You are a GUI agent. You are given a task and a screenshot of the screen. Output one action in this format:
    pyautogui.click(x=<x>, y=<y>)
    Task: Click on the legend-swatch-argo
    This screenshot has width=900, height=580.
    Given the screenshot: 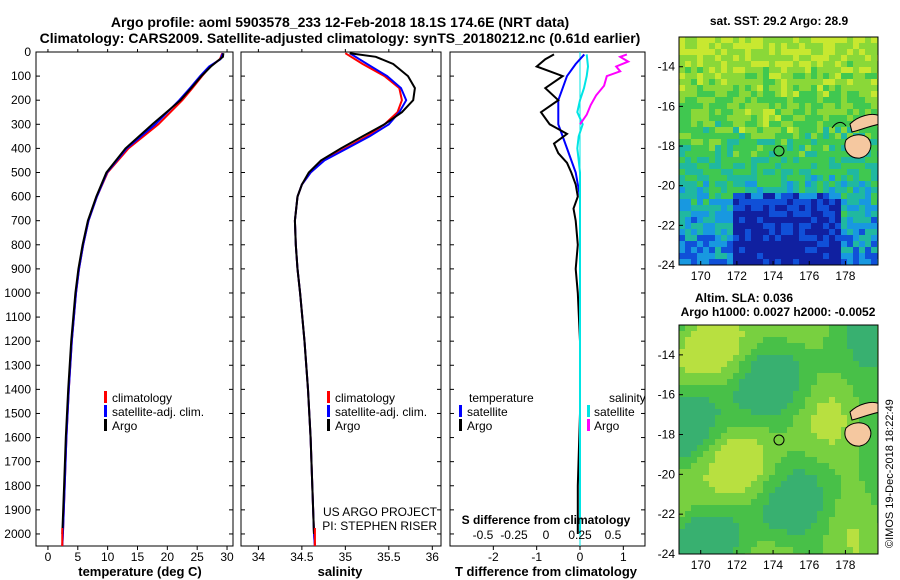 What is the action you would take?
    pyautogui.click(x=328, y=425)
    